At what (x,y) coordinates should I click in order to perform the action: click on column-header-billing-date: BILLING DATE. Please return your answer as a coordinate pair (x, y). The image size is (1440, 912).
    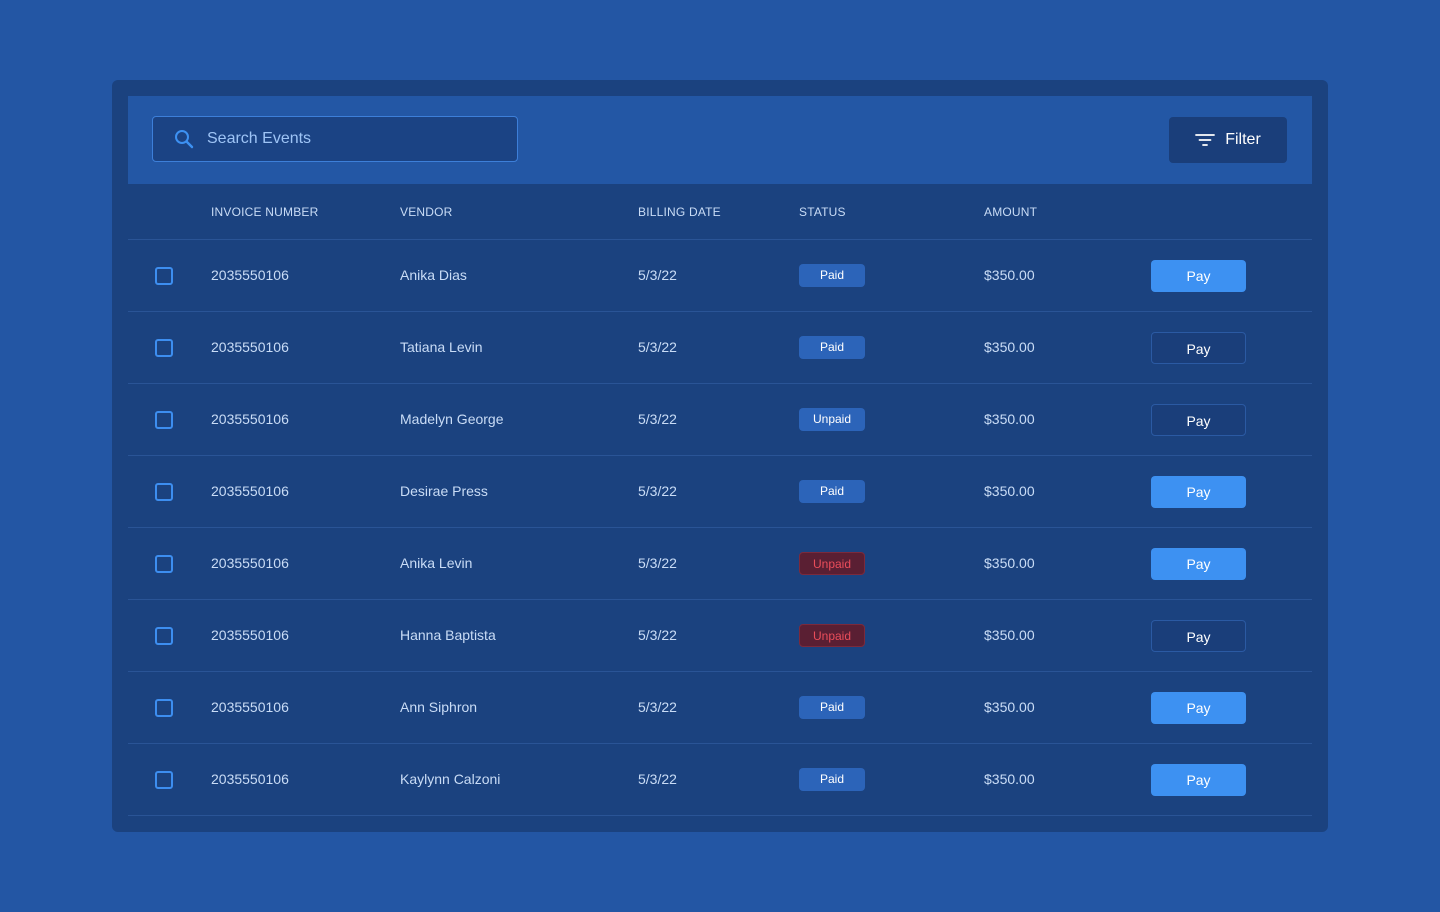
    Looking at the image, I should click on (679, 212).